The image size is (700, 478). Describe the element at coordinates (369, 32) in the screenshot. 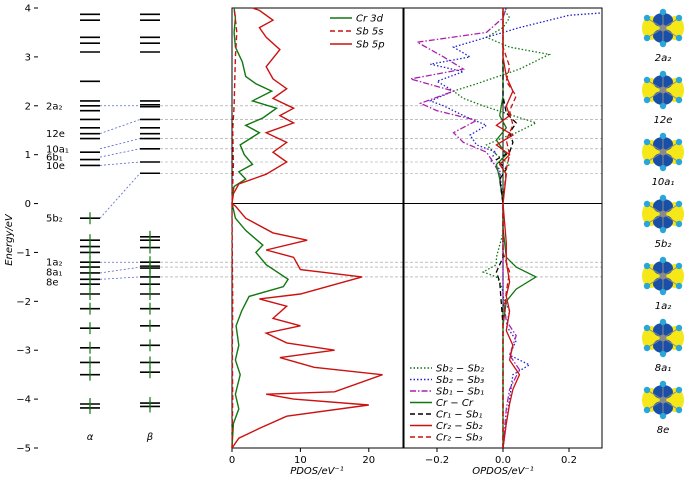

I see `pdos-legend-label: Sb 5s` at that location.